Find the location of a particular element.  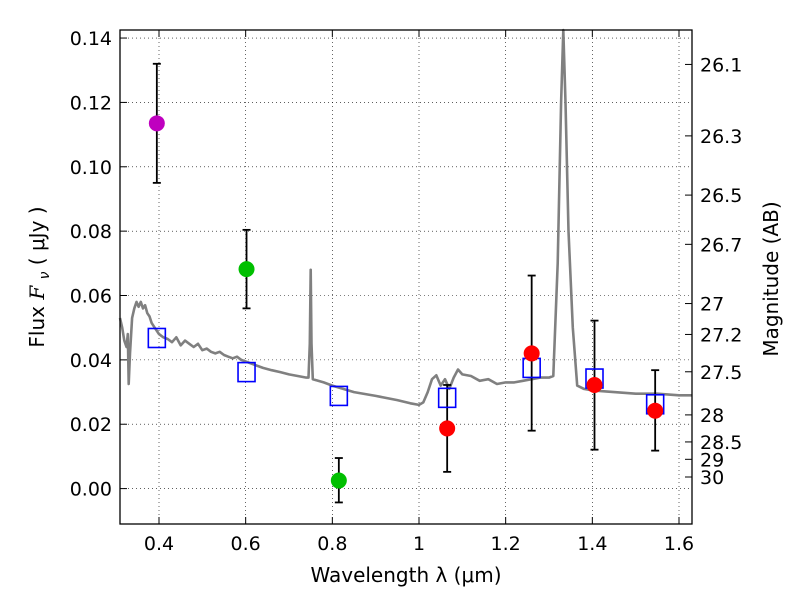

y-tick-label: 0.04 is located at coordinates (91, 361).